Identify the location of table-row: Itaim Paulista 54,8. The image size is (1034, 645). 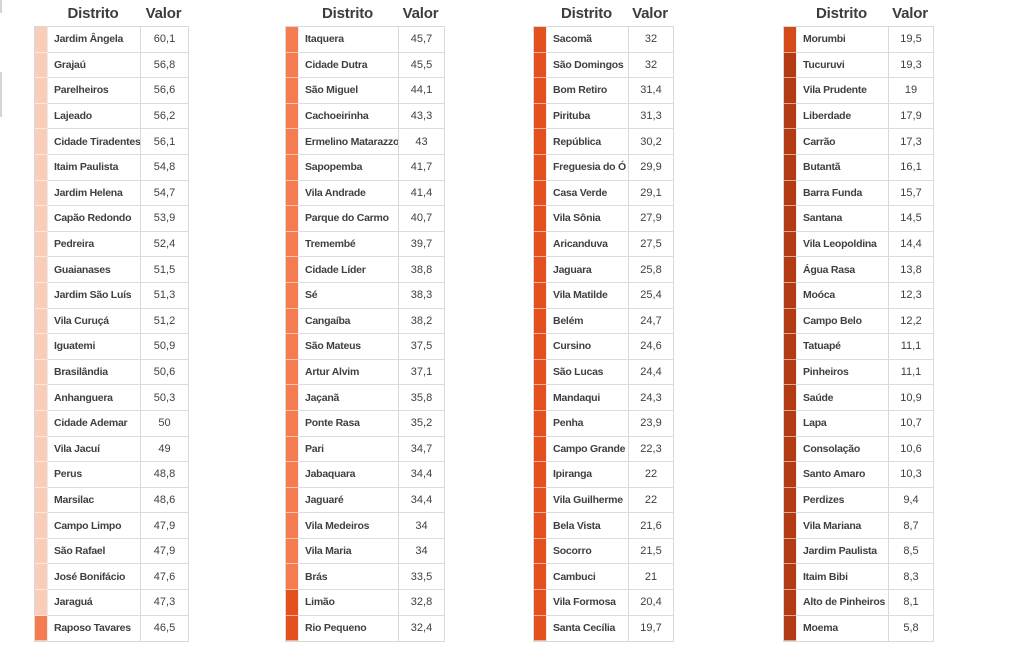
(111, 167).